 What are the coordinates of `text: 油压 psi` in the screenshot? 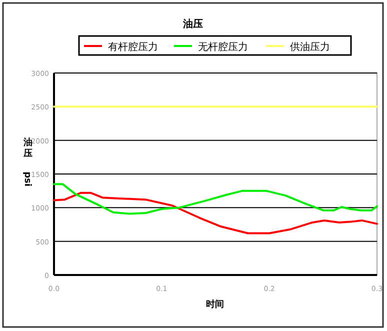 It's located at (27, 162).